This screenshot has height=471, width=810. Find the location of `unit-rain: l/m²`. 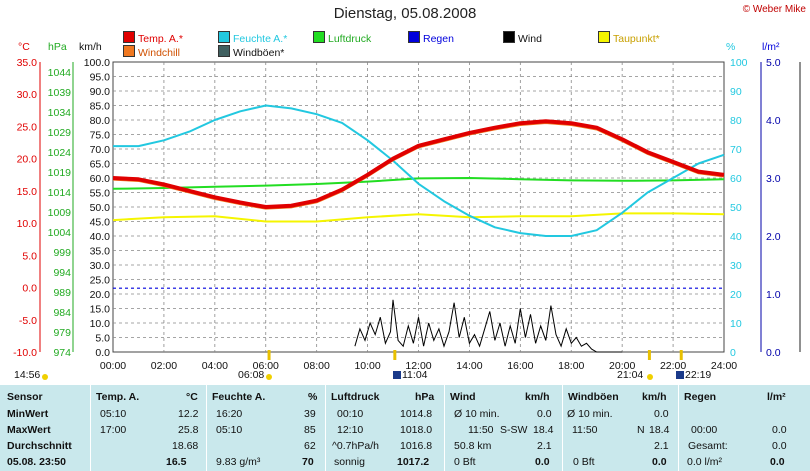

unit-rain: l/m² is located at coordinates (771, 47).